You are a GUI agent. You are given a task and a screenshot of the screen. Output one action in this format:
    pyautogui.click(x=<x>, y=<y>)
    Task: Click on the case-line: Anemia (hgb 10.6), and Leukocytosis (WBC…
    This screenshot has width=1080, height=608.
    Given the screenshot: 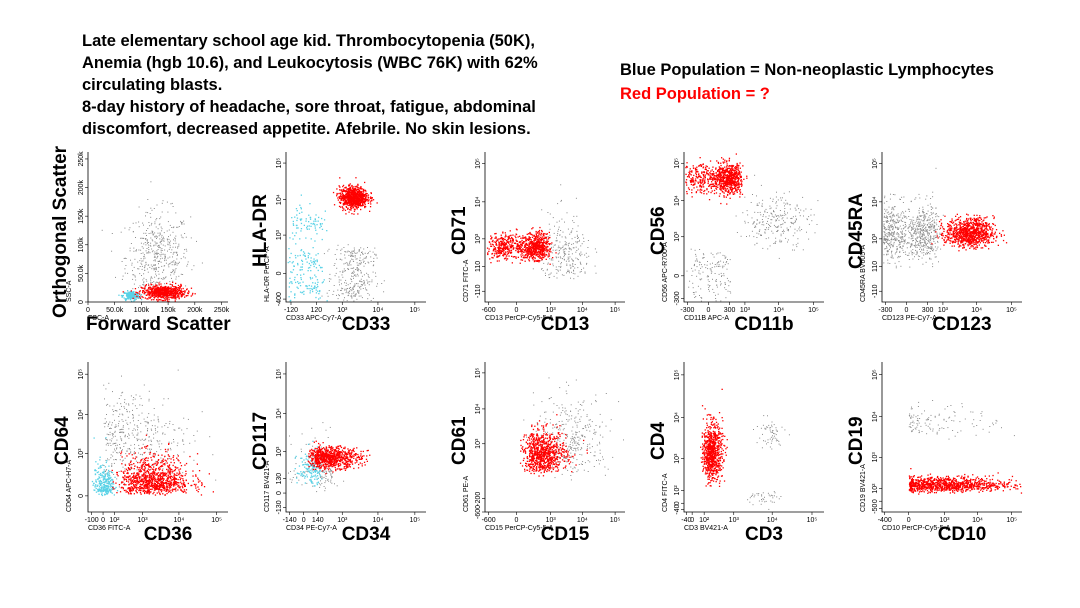 What is the action you would take?
    pyautogui.click(x=310, y=63)
    